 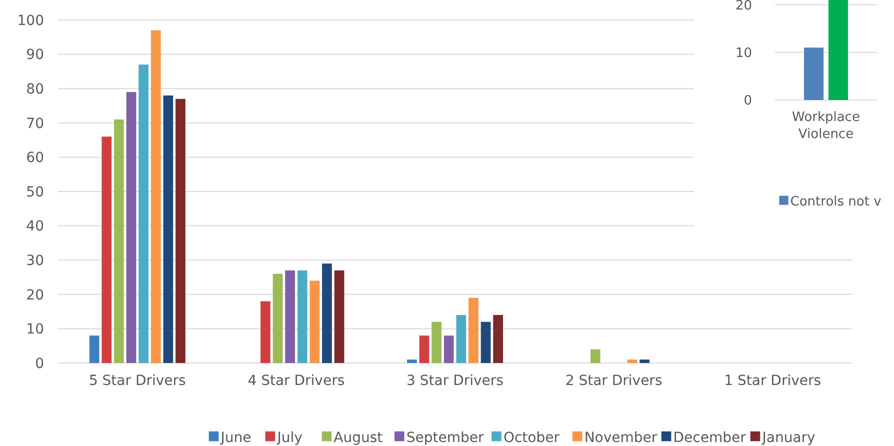 What do you see at coordinates (455, 381) in the screenshot?
I see `x-tick-label: 3 Star Drivers` at bounding box center [455, 381].